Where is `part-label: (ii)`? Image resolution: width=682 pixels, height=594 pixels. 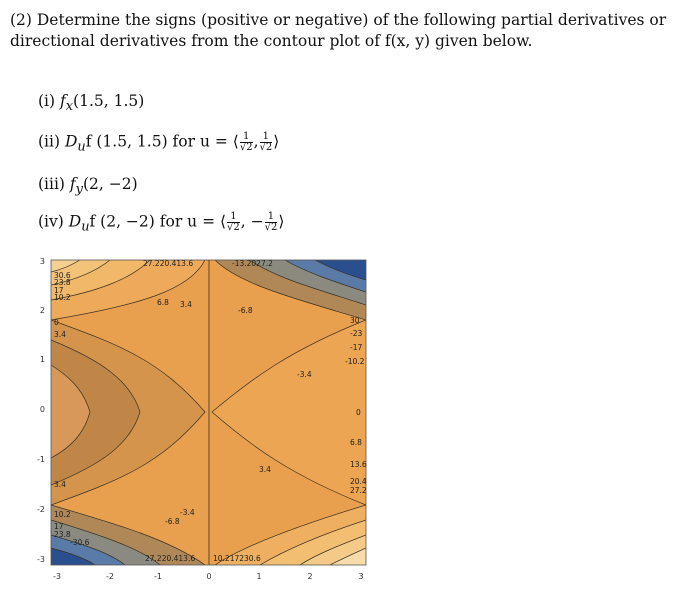
part-label: (ii) is located at coordinates (49, 141).